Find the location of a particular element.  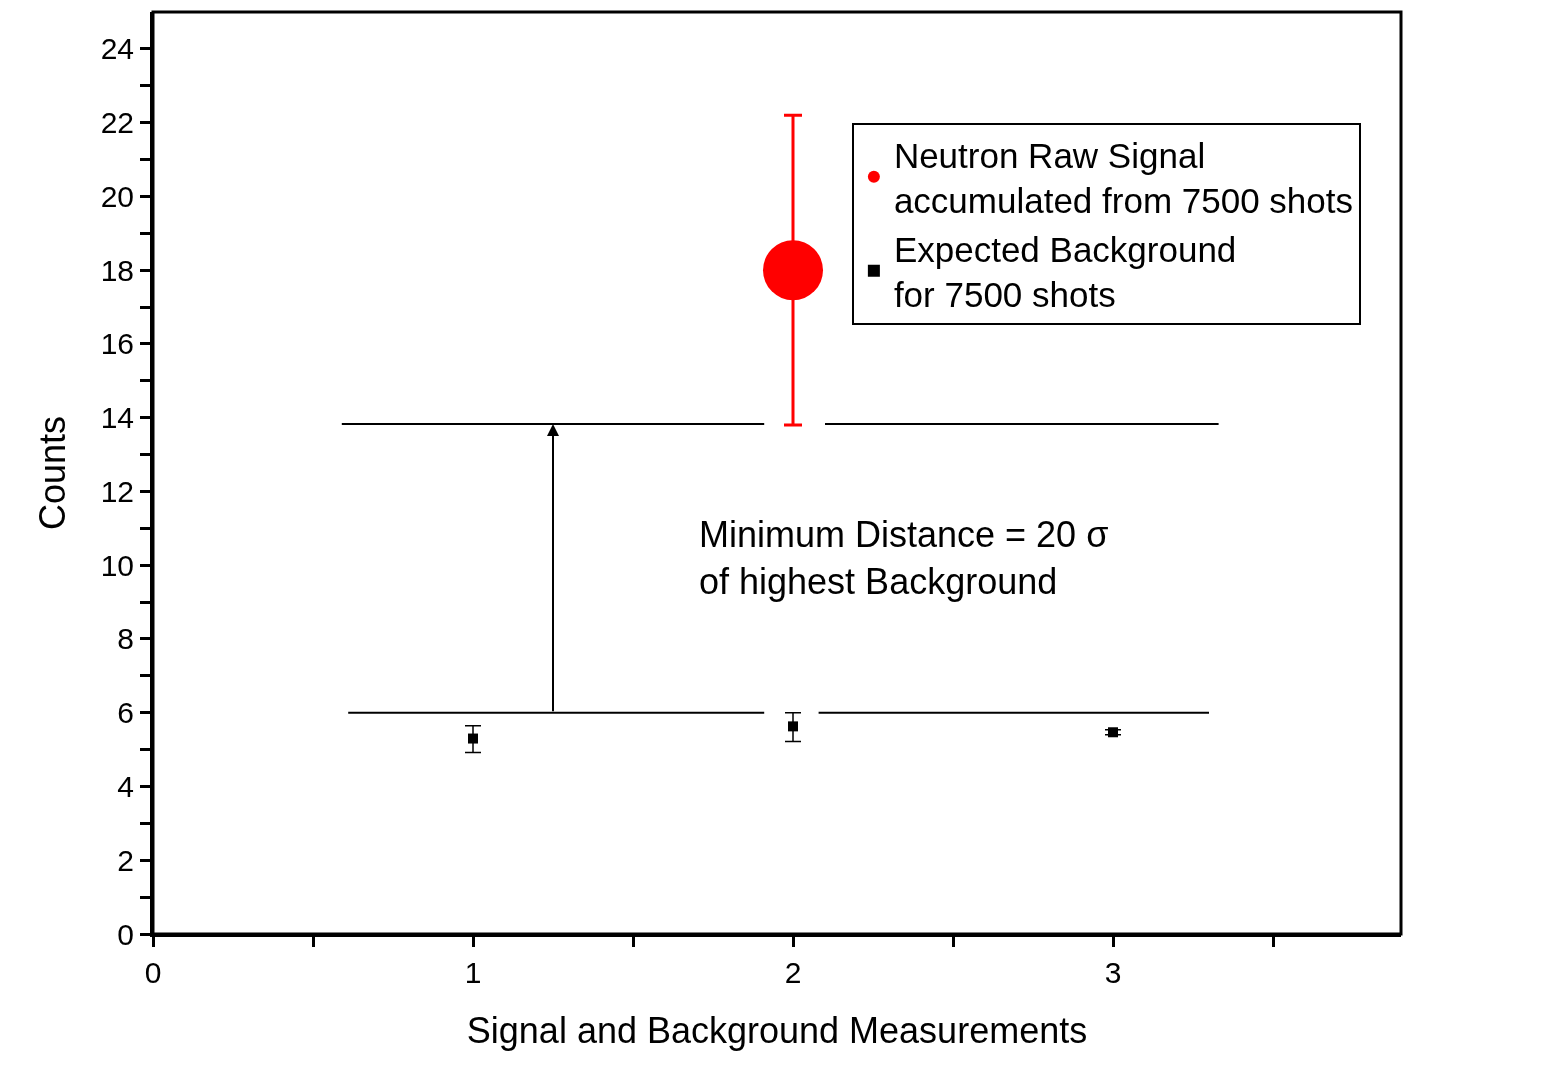

x-tick-label: 0 is located at coordinates (153, 972).